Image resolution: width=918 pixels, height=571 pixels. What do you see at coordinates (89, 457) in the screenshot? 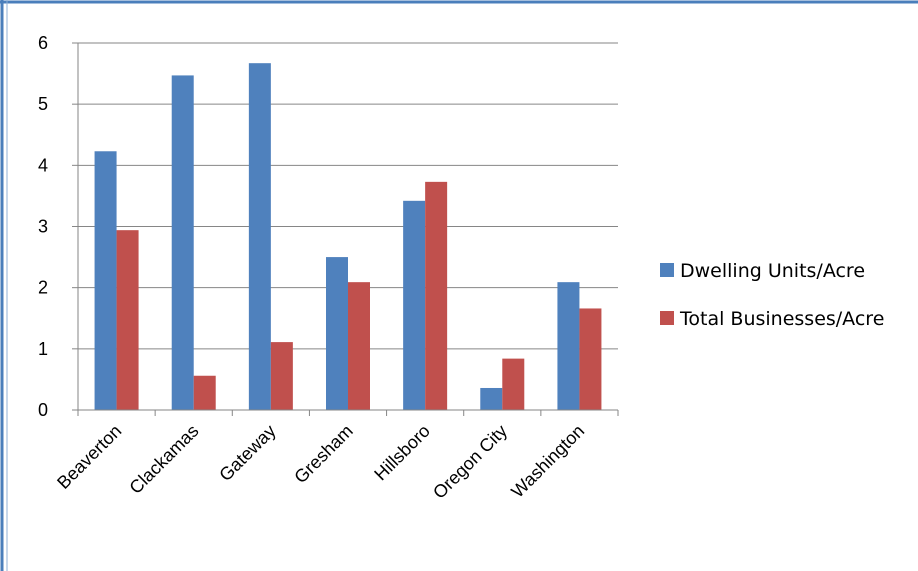
I see `x-tick-label: Beaverton` at bounding box center [89, 457].